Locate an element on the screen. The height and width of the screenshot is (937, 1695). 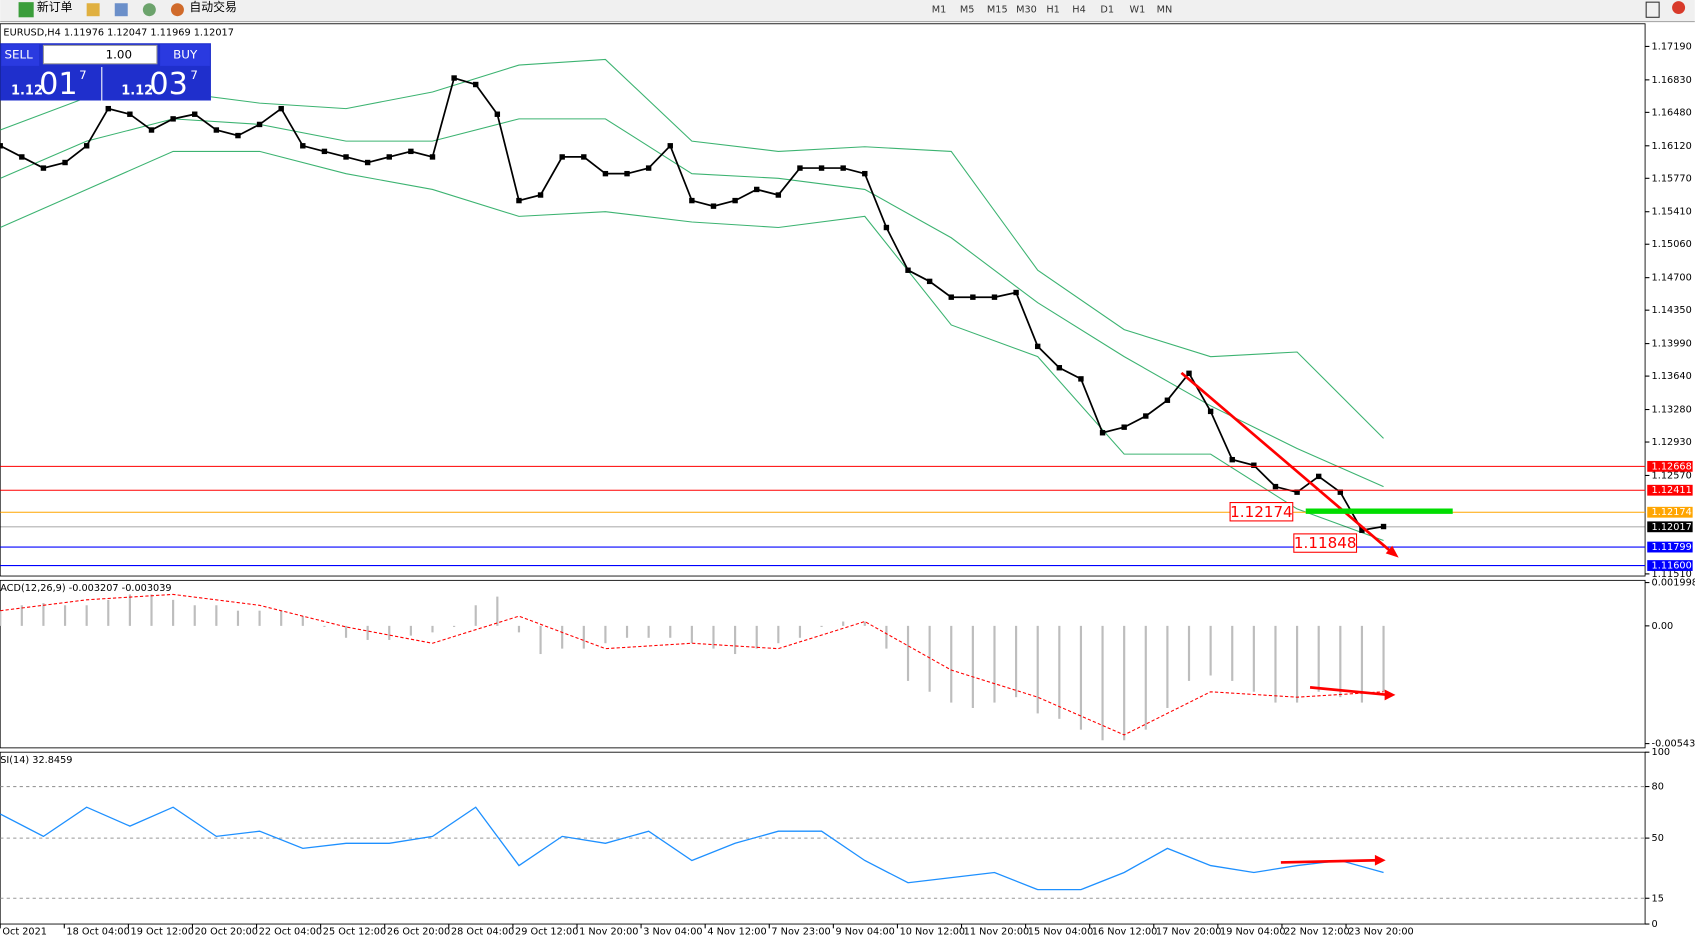
buy-button is located at coordinates (185, 55).